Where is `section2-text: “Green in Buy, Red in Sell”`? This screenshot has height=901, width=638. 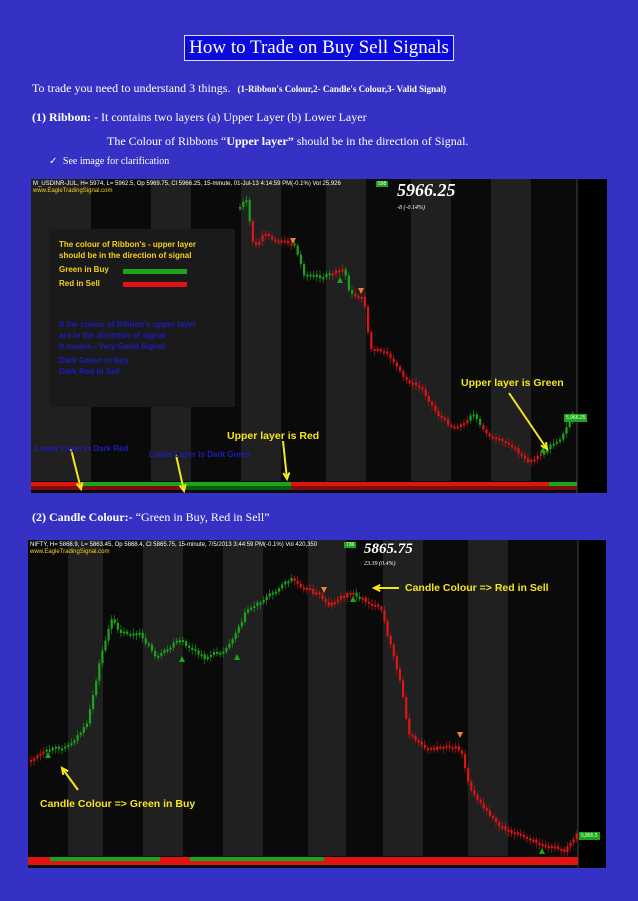
section2-text: “Green in Buy, Red in Sell” is located at coordinates (201, 517).